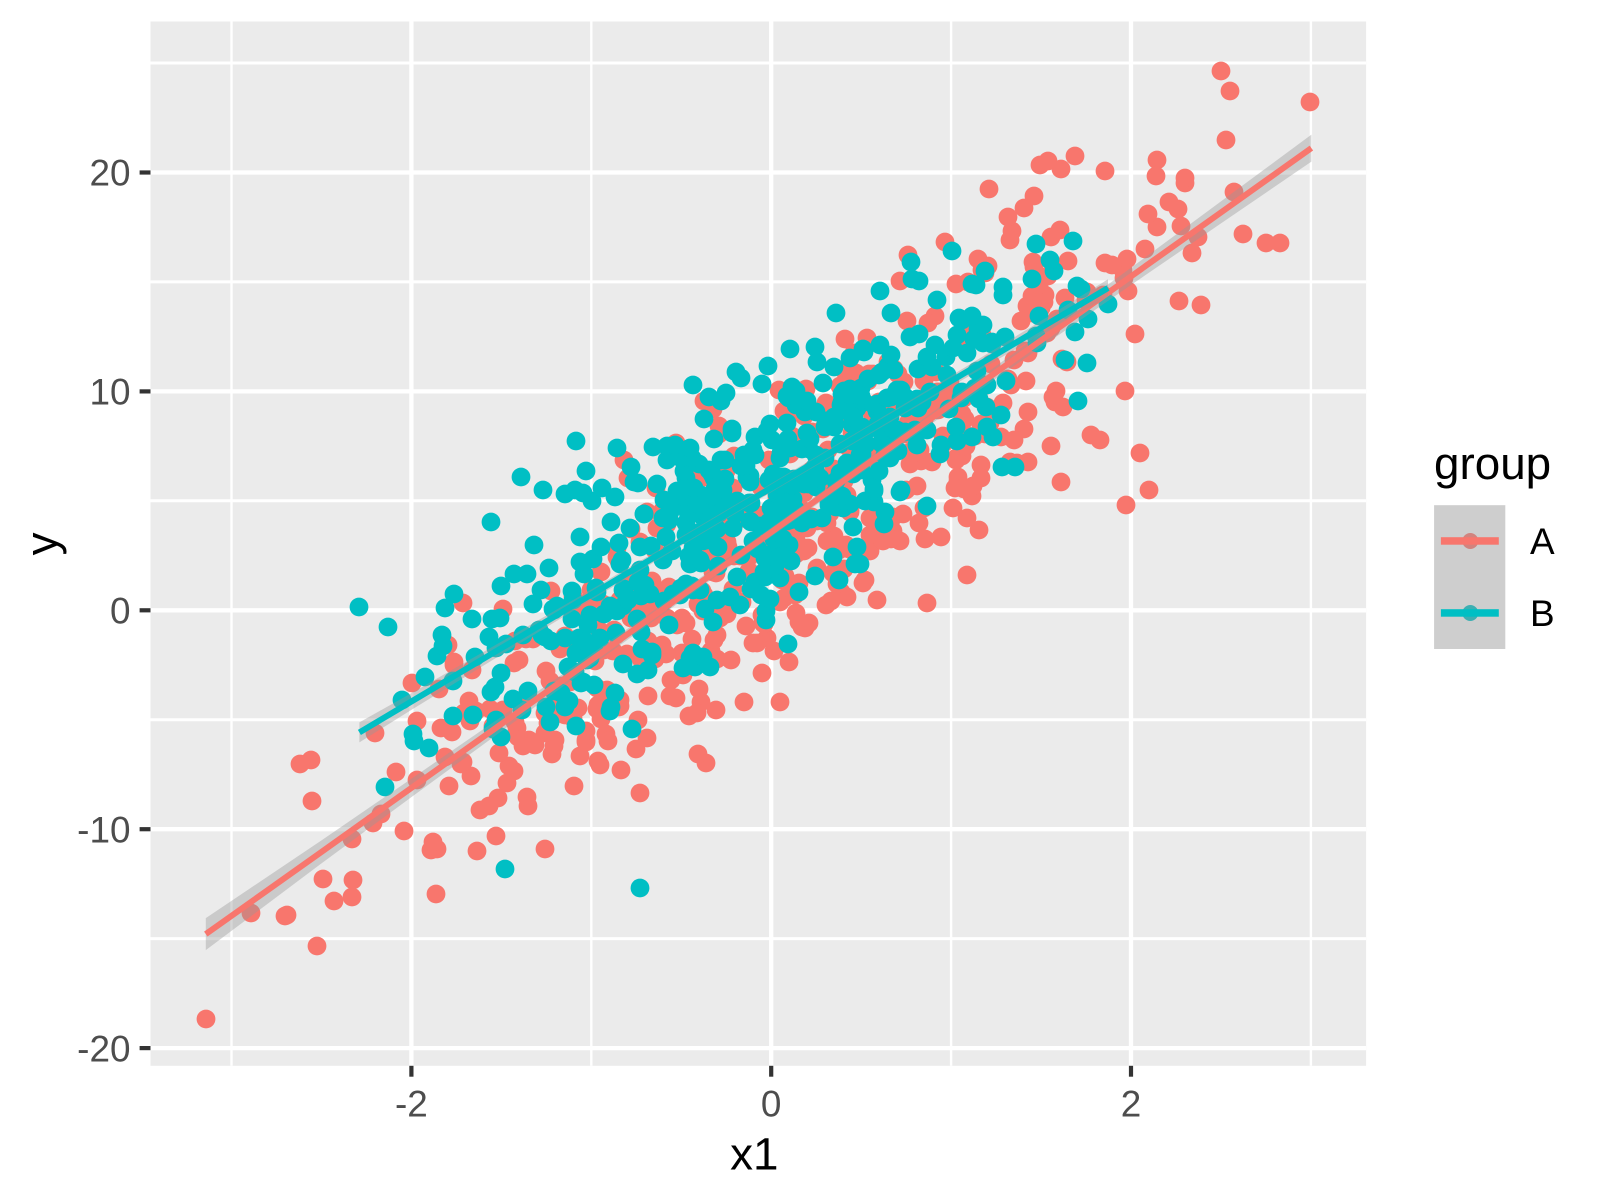 The height and width of the screenshot is (1200, 1600). What do you see at coordinates (1542, 613) in the screenshot?
I see `svg-text: B` at bounding box center [1542, 613].